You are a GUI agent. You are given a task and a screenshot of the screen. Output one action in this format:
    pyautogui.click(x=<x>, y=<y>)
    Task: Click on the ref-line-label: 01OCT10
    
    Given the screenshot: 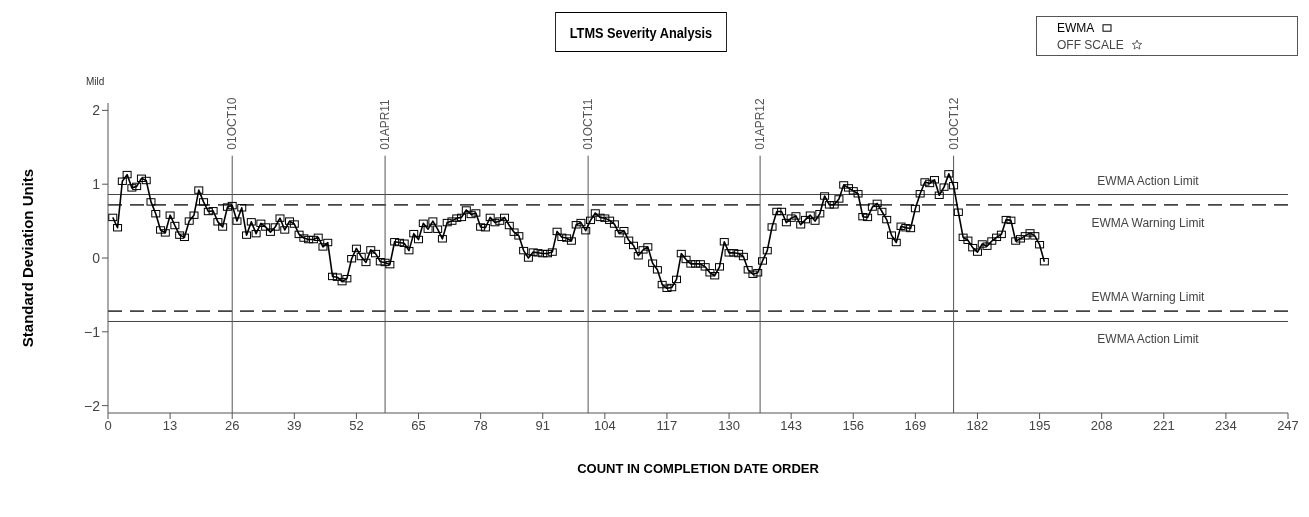 What is the action you would take?
    pyautogui.click(x=232, y=123)
    